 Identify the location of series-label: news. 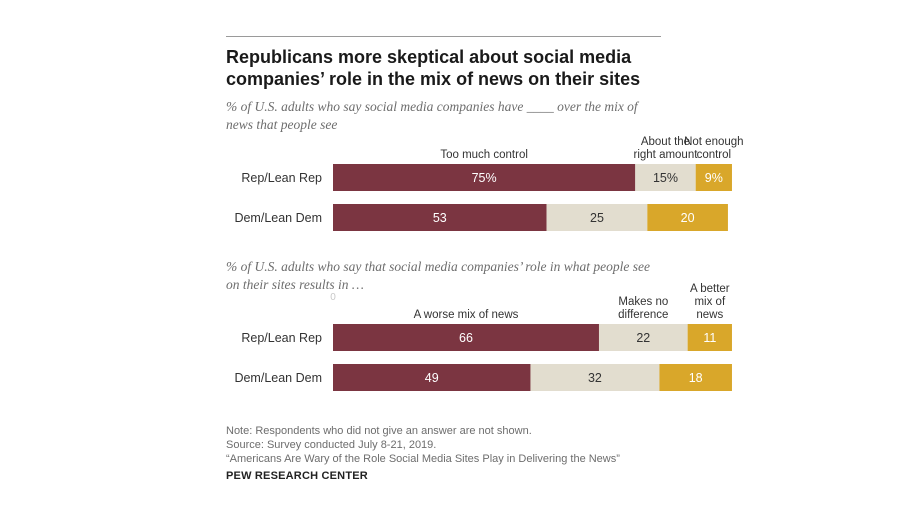
(709, 315).